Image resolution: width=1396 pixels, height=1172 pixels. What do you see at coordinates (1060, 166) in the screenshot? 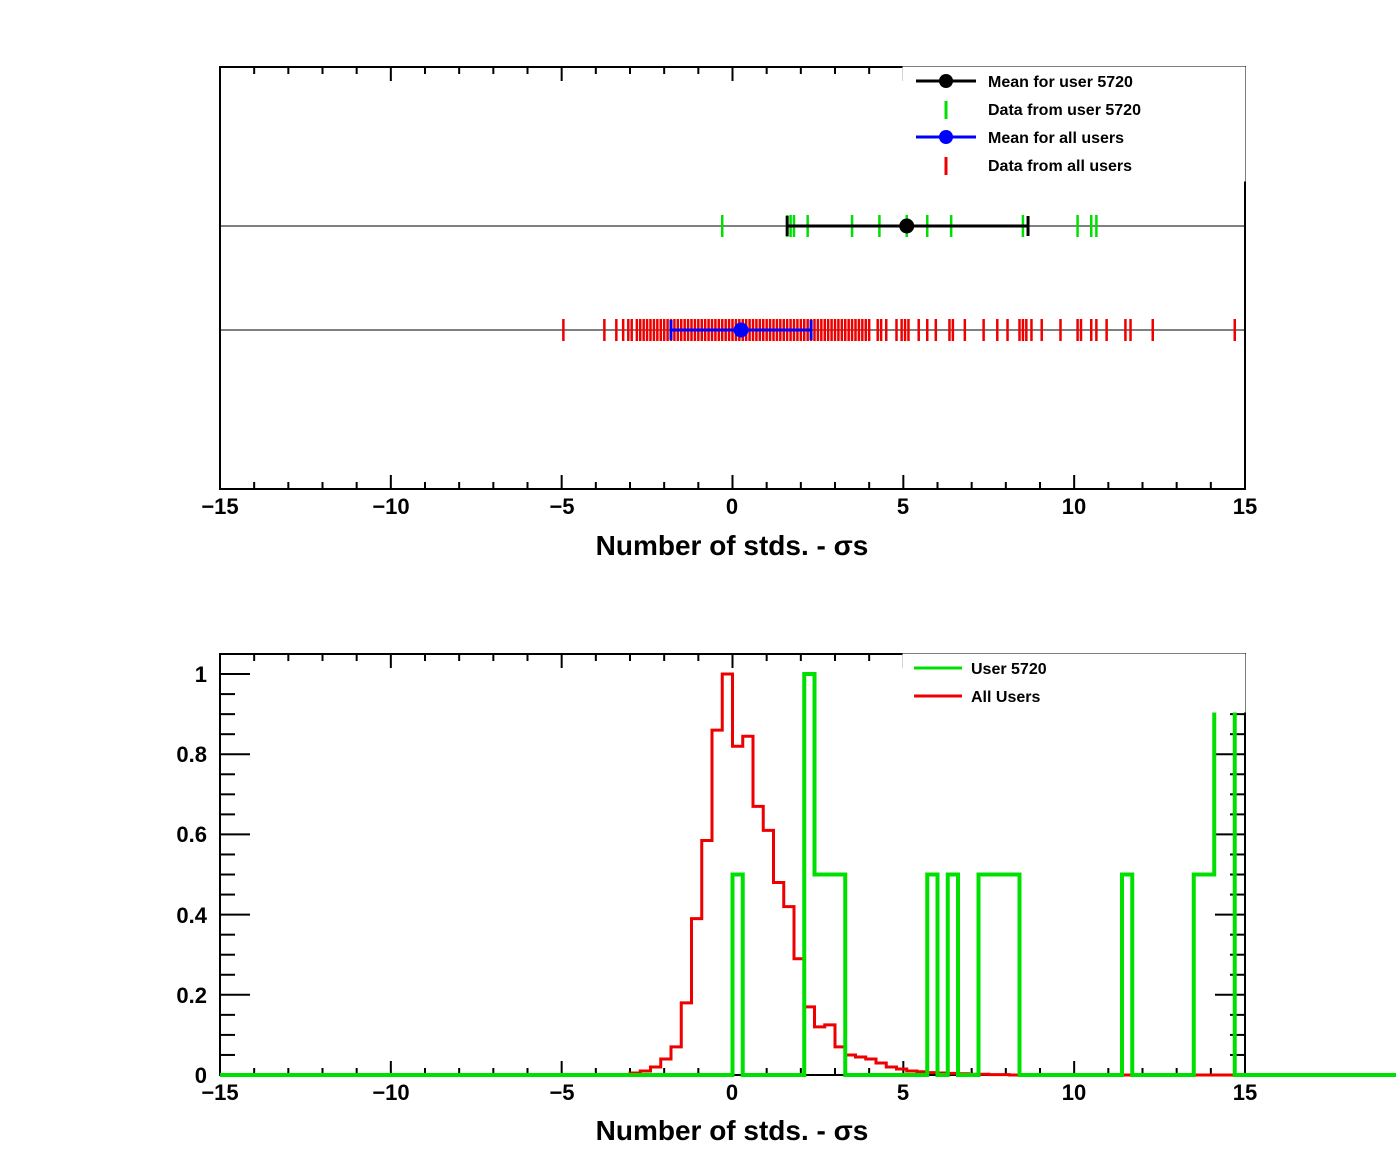
I see `legend-label-all-data: Data from all users` at bounding box center [1060, 166].